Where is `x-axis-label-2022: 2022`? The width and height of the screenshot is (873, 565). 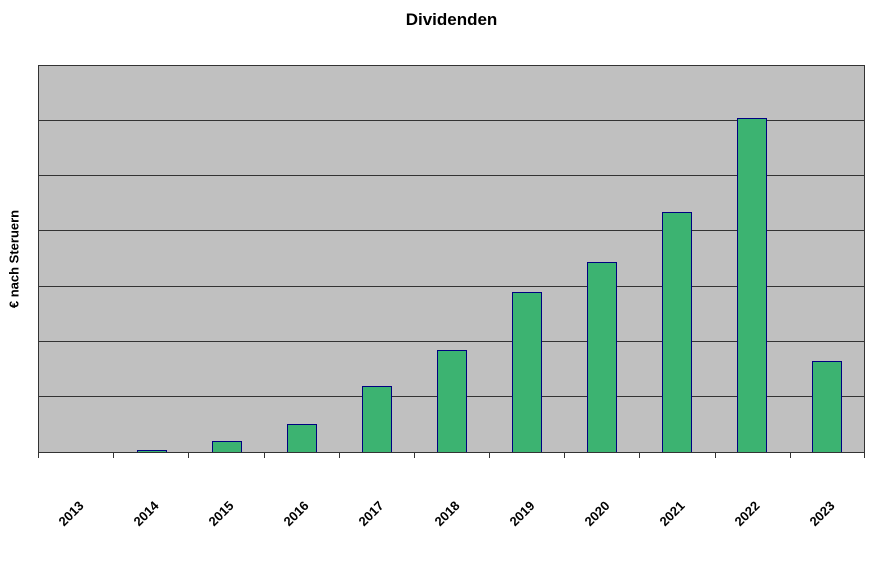 x-axis-label-2022: 2022 is located at coordinates (747, 514).